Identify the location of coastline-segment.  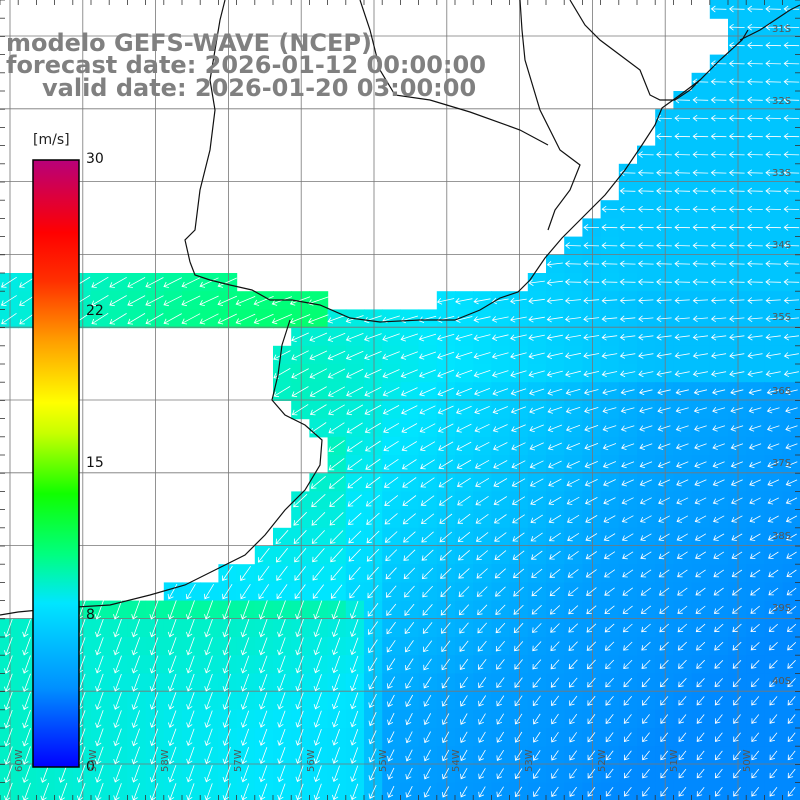
(454, 73).